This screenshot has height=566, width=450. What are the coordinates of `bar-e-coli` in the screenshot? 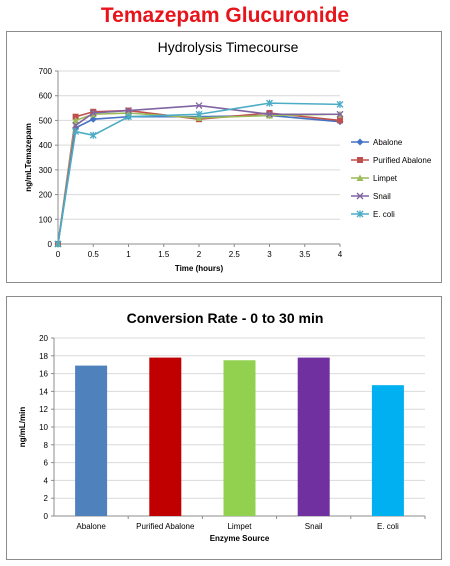 It's located at (387, 450).